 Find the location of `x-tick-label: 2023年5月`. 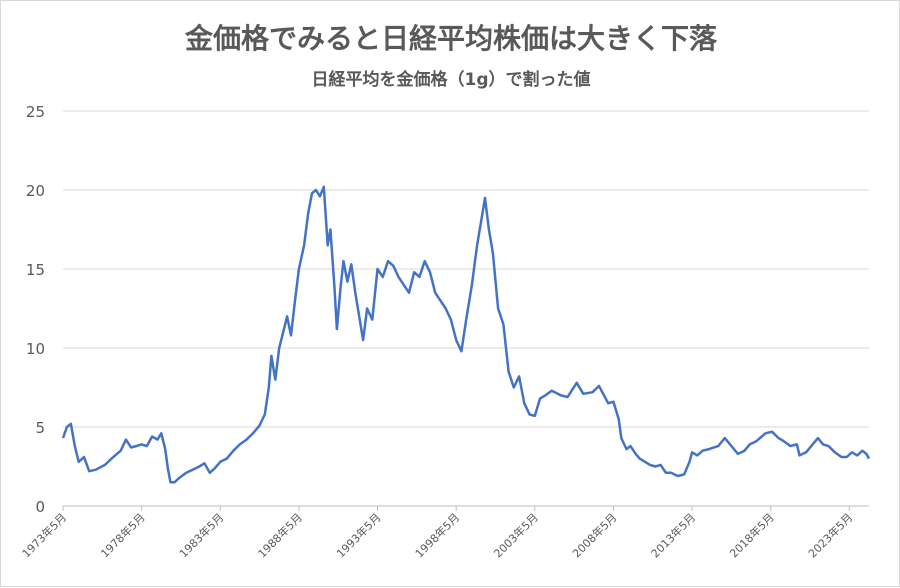

x-tick-label: 2023年5月 is located at coordinates (830, 535).